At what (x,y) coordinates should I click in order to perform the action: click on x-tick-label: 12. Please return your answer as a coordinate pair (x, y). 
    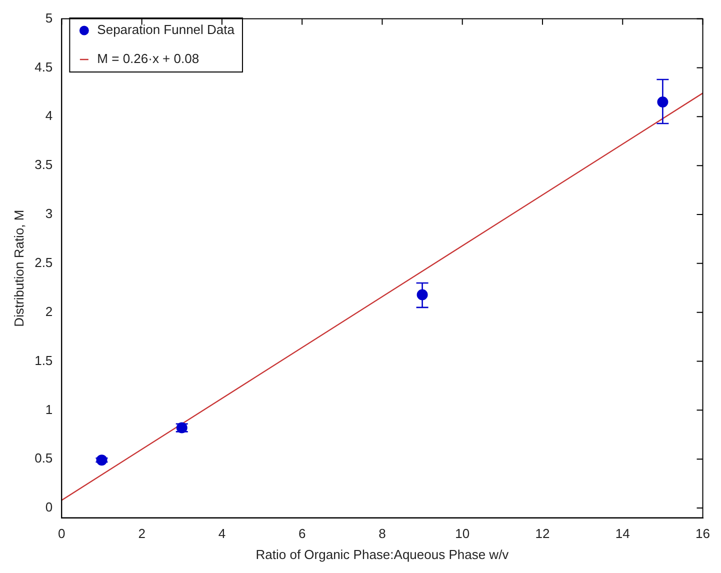
    Looking at the image, I should click on (542, 534).